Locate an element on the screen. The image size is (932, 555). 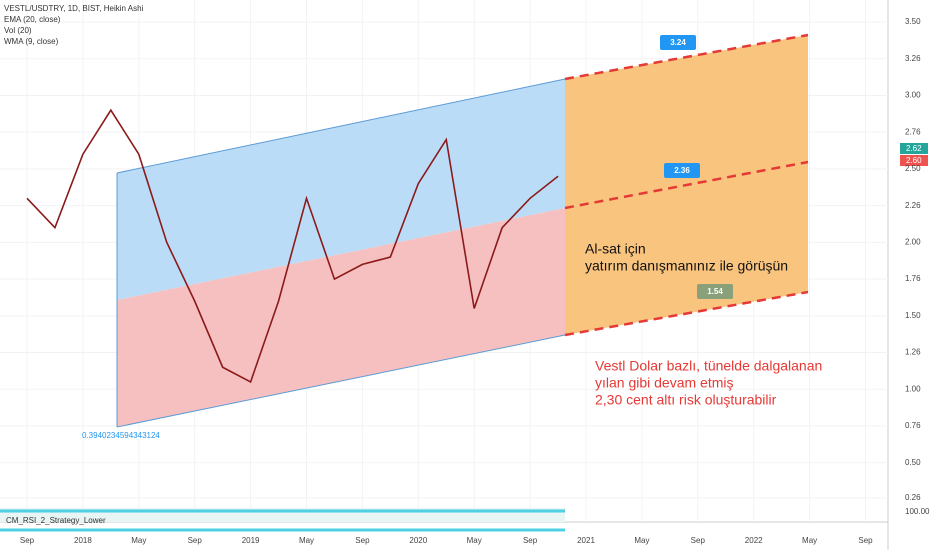
symbol: VESTL/USDTRY, 1D, BIST, Heikin Ashi is located at coordinates (74, 8).